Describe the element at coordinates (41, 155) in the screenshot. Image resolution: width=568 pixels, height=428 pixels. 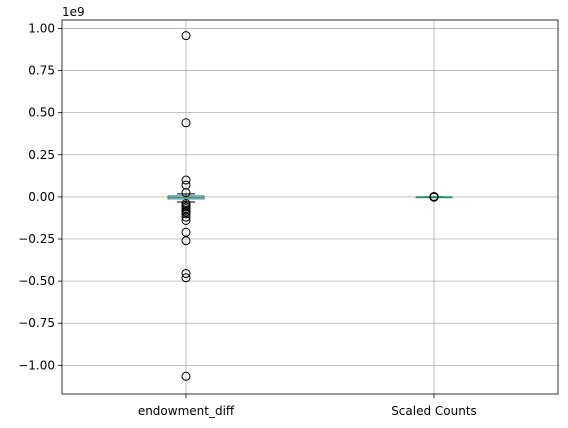
I see `y-tick-label: 0.25` at that location.